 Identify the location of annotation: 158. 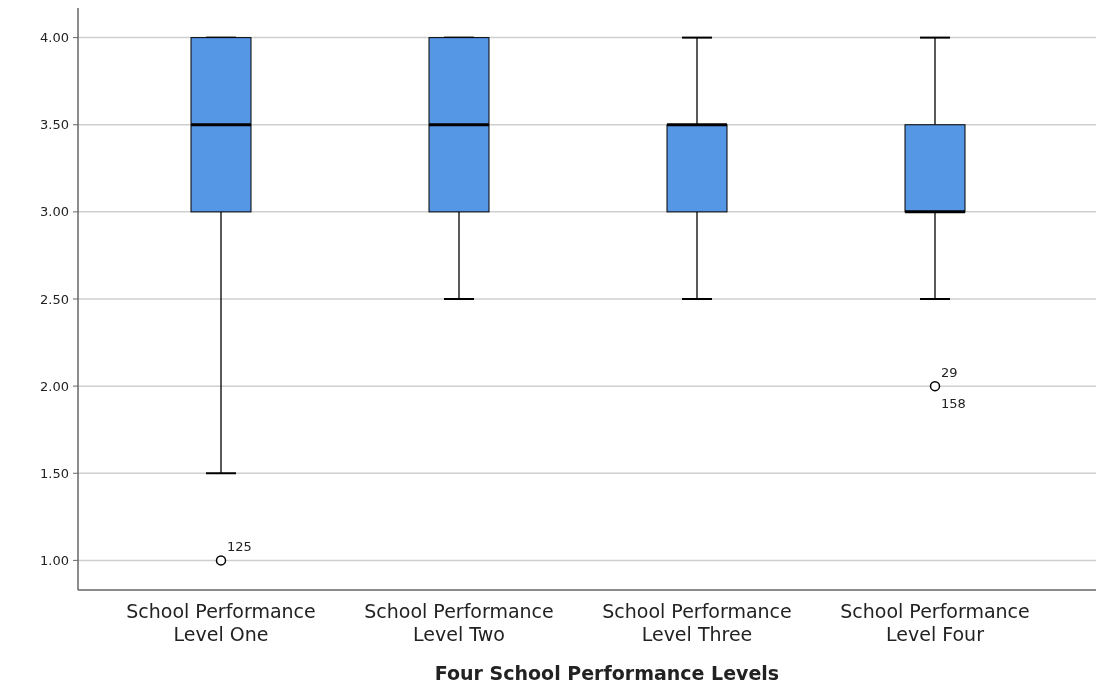
(953, 404).